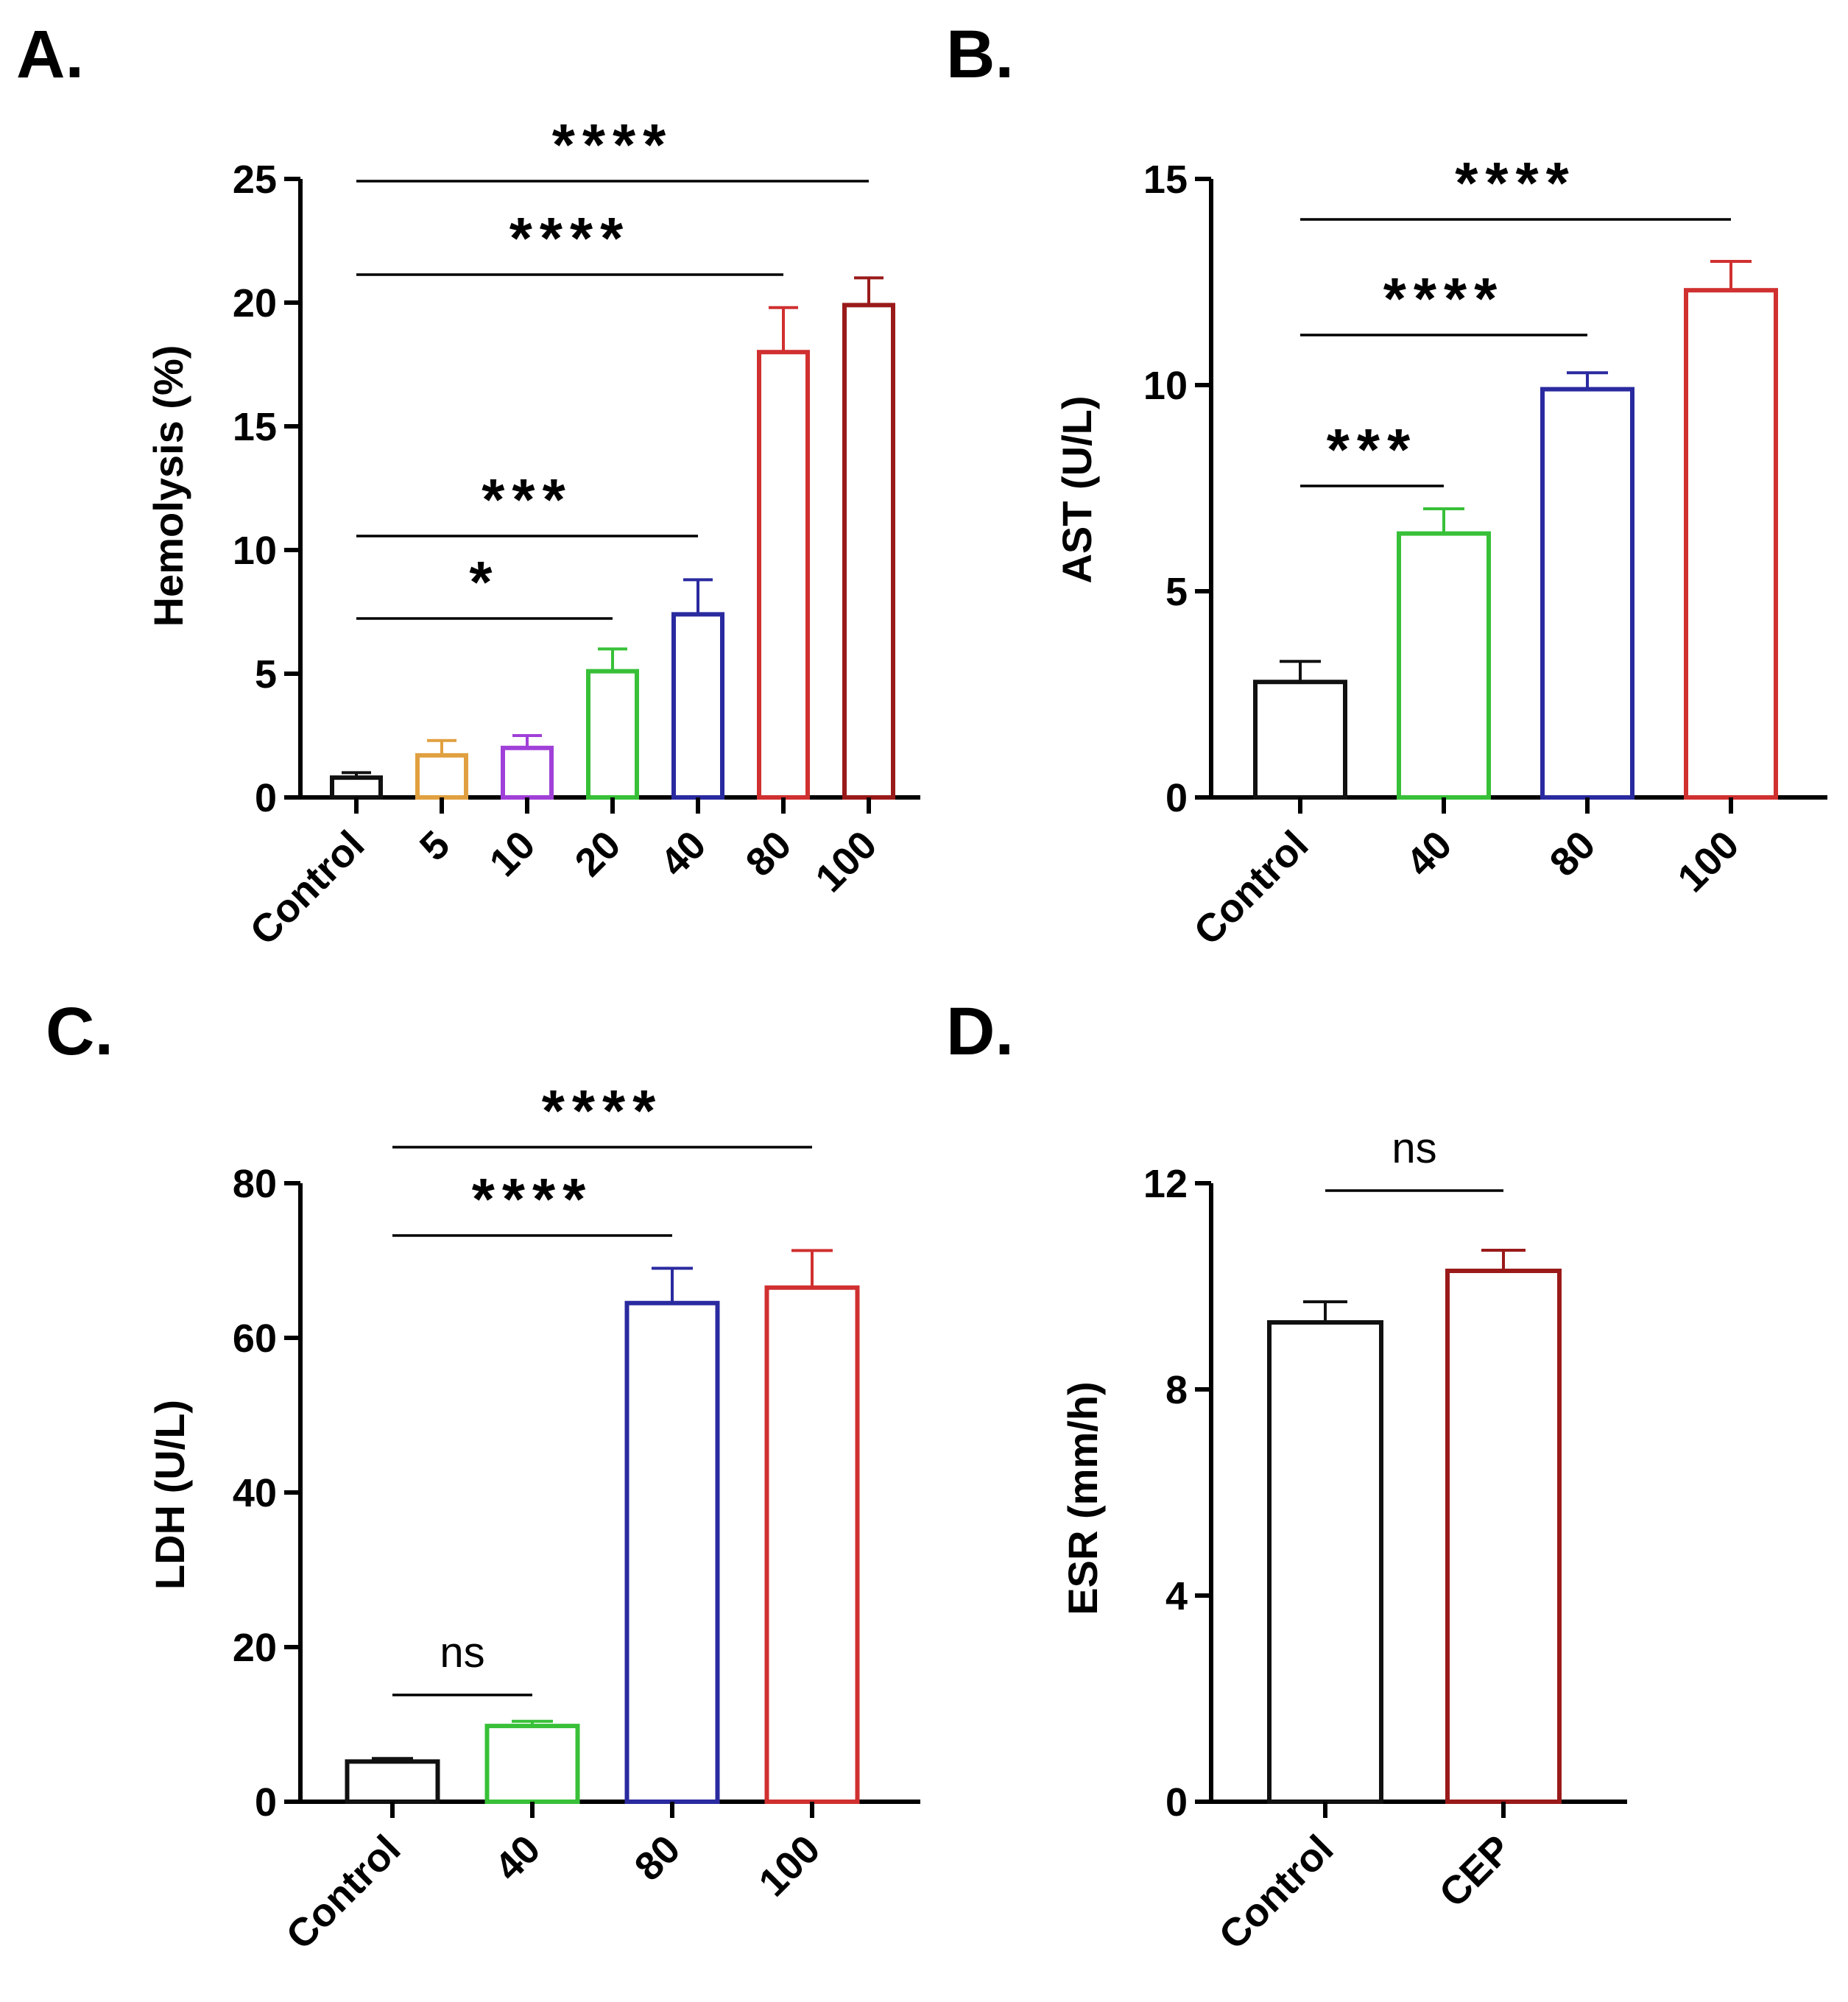  Describe the element at coordinates (255, 180) in the screenshot. I see `y-tick-label: 25` at that location.